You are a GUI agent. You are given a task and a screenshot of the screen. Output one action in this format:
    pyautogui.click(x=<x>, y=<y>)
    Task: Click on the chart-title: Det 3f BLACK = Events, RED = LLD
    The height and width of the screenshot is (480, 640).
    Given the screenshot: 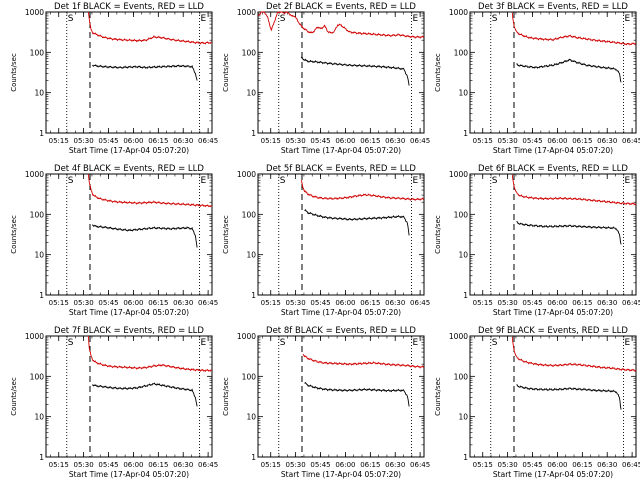 What is the action you would take?
    pyautogui.click(x=553, y=7)
    